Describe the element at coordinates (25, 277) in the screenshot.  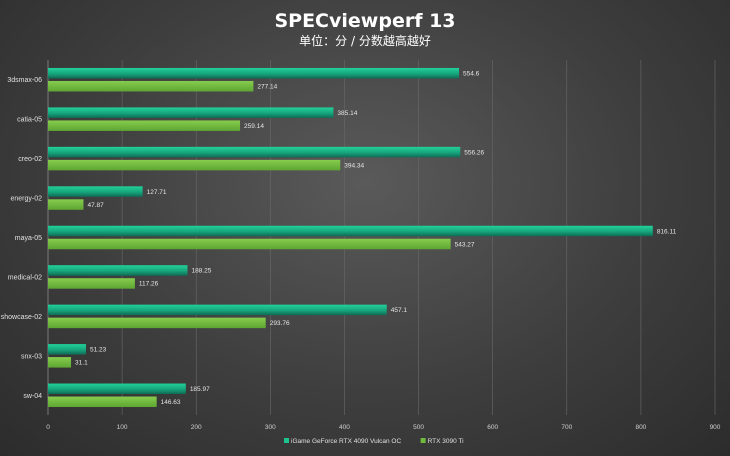
I see `category-label: medical-02` at that location.